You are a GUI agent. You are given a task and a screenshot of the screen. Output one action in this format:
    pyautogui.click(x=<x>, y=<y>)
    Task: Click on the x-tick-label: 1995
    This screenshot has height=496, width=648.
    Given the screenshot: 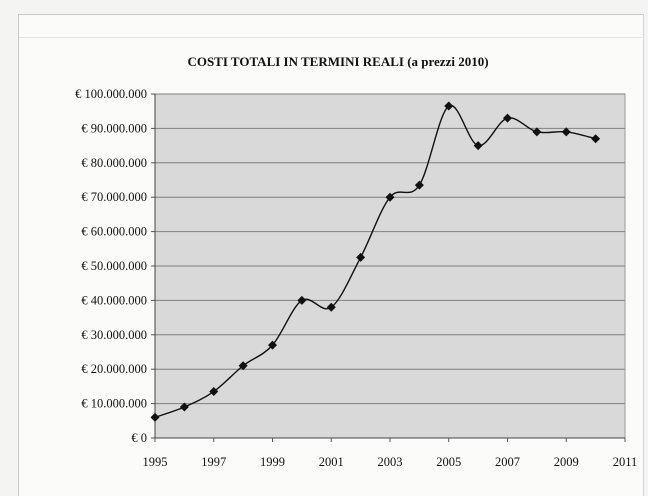 What is the action you would take?
    pyautogui.click(x=155, y=462)
    